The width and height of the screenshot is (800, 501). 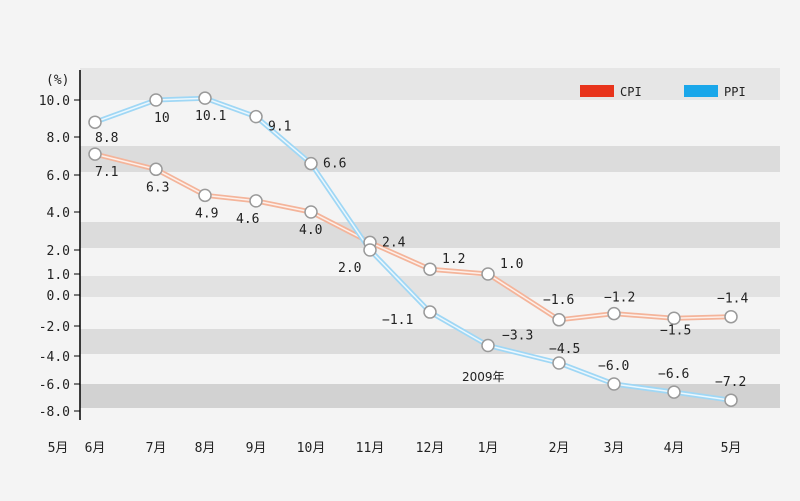 I want to click on x-tick-label: 10月, so click(x=311, y=448).